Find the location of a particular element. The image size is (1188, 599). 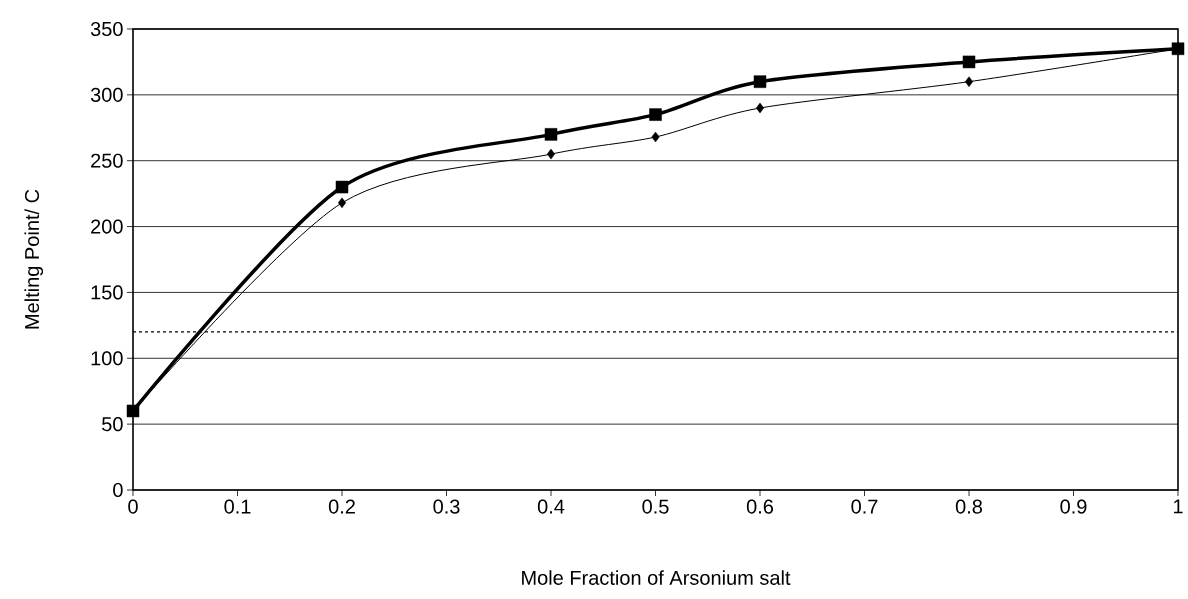

y-tick-label: 200 is located at coordinates (107, 226).